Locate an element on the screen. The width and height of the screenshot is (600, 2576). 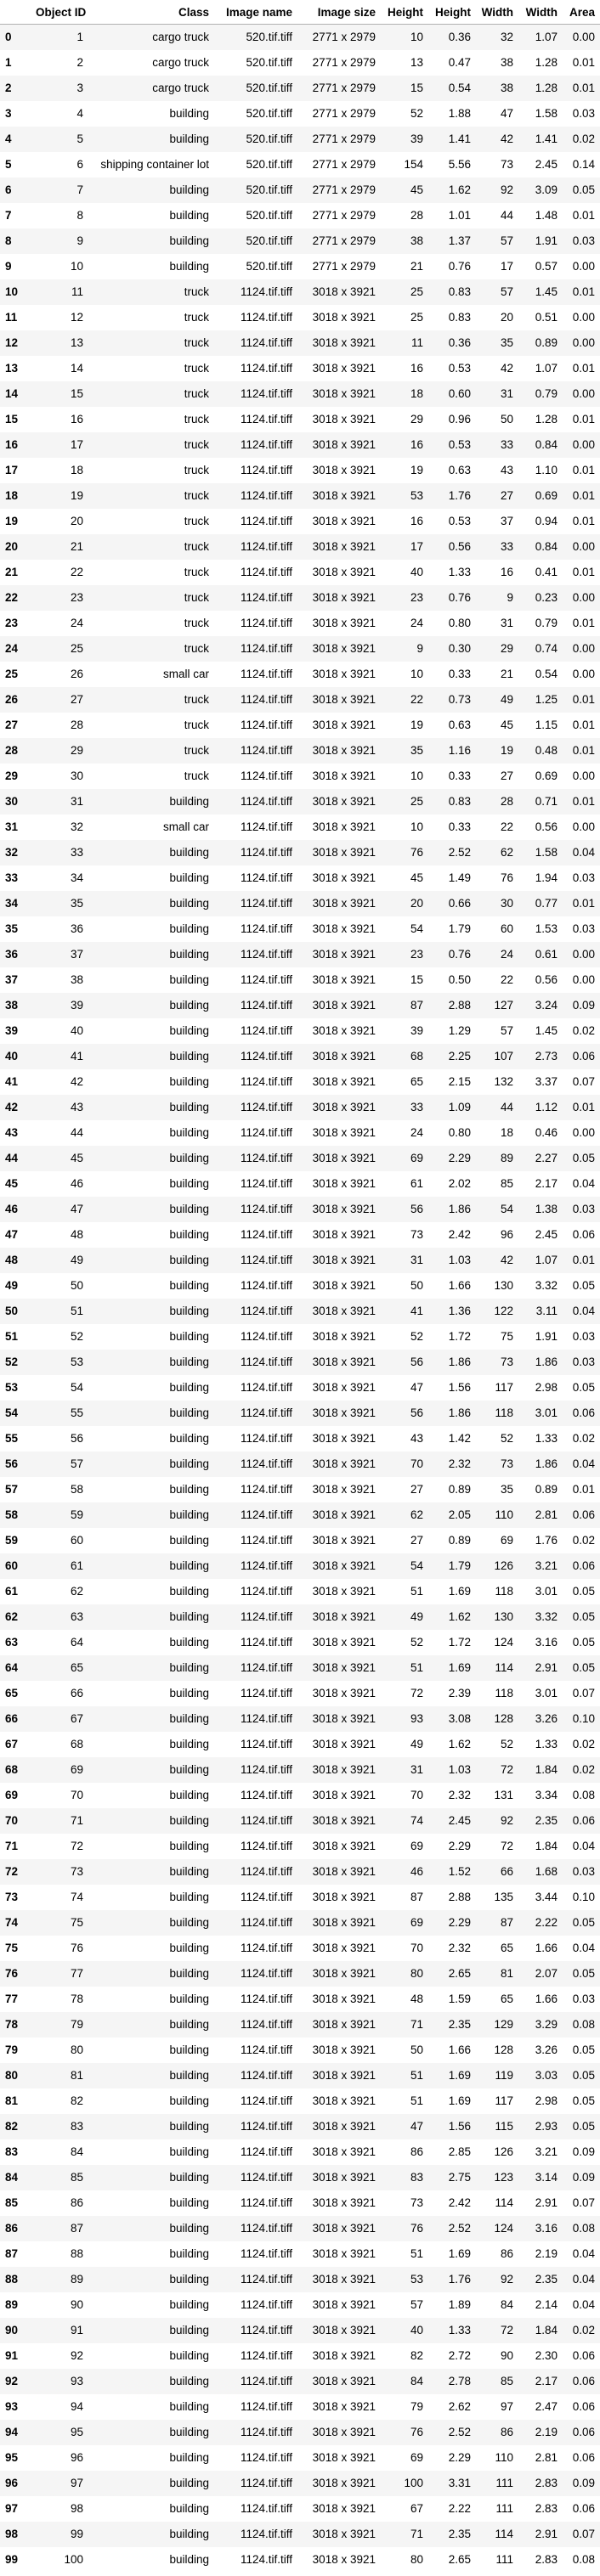
object-id-cell: 22 is located at coordinates (76, 572).